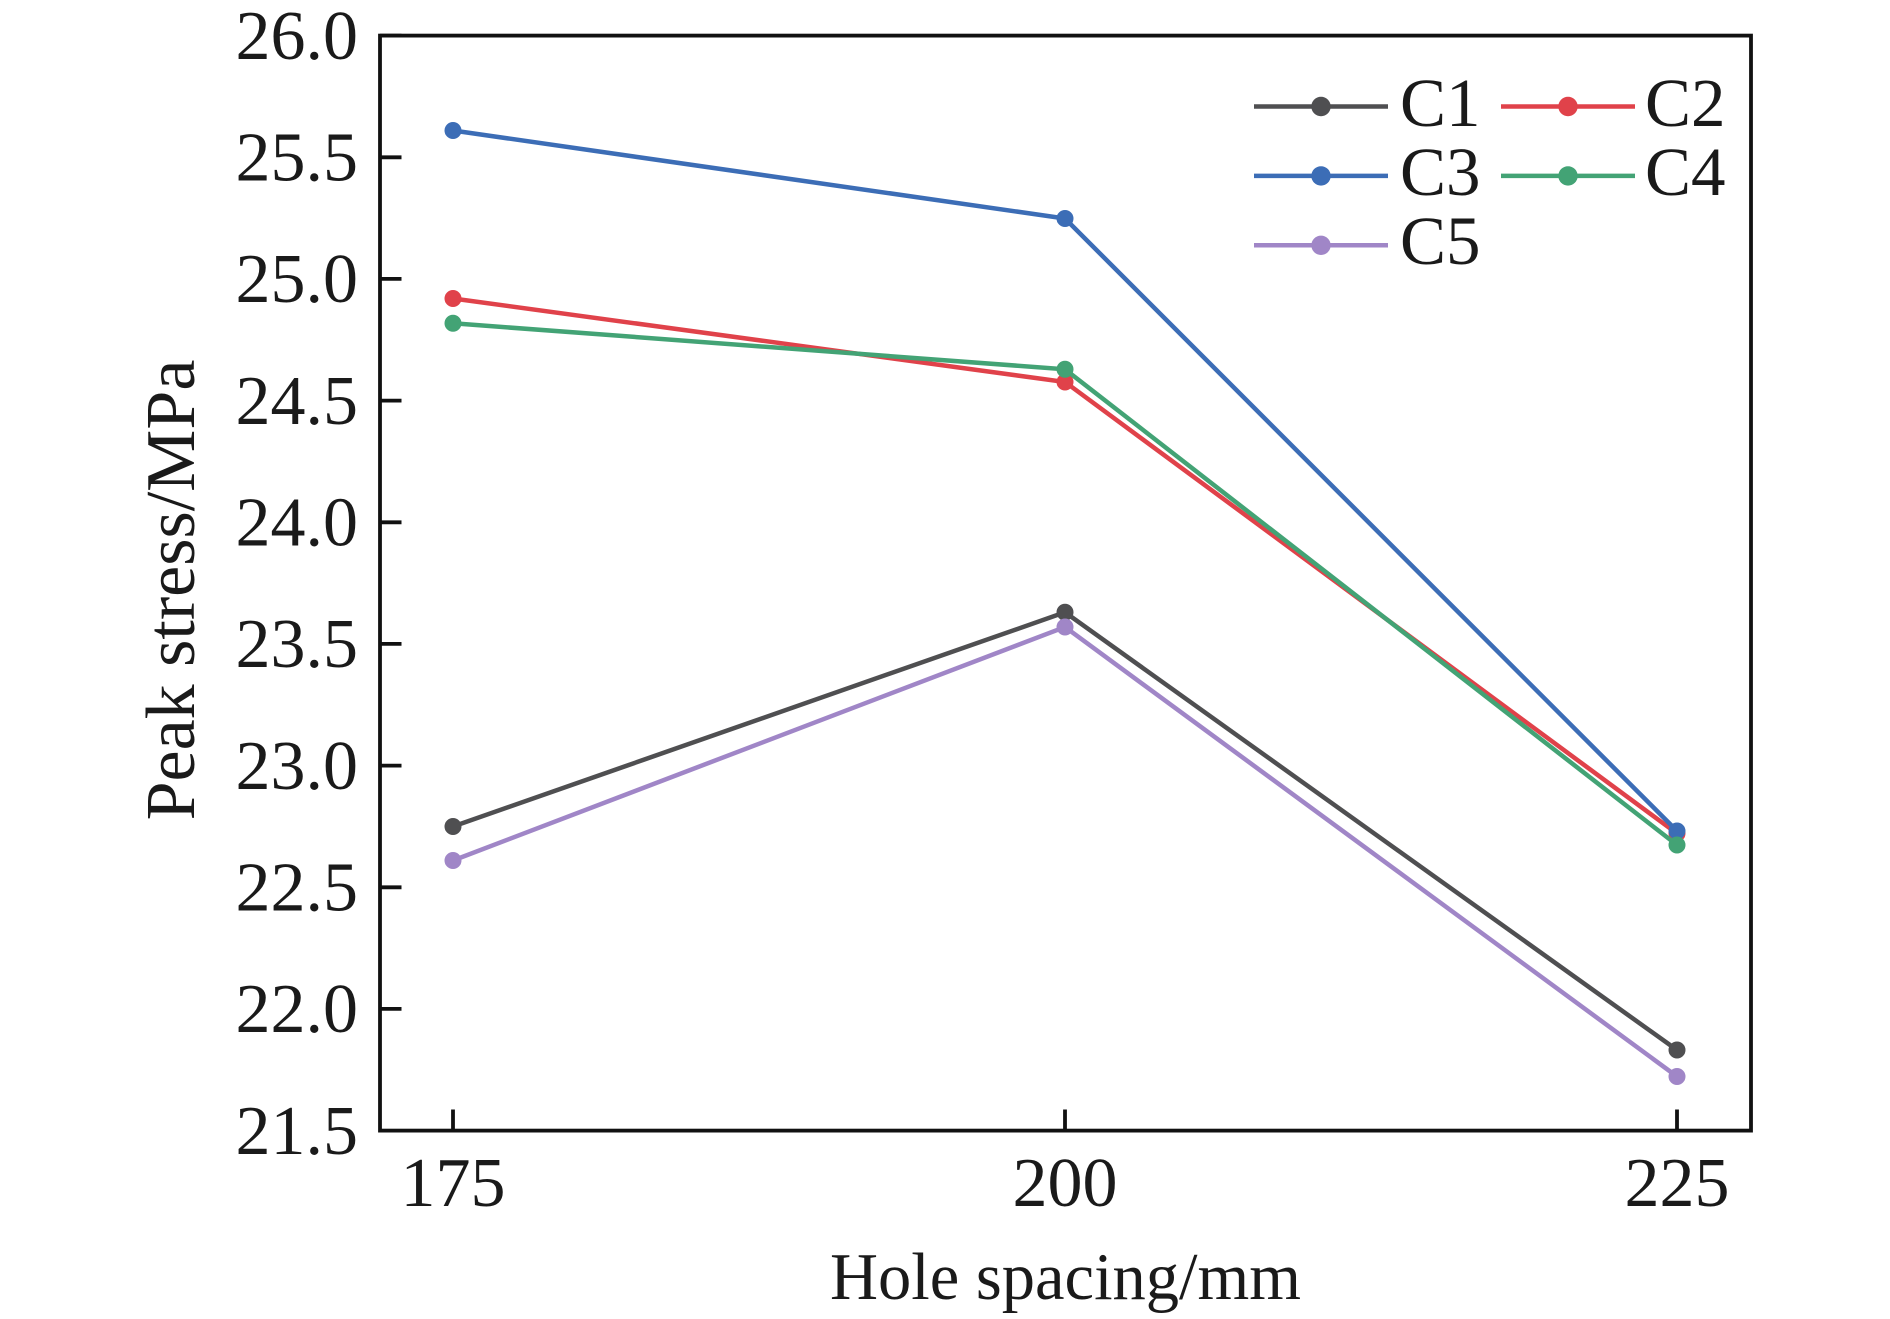 This screenshot has height=1319, width=1890. What do you see at coordinates (297, 158) in the screenshot?
I see `svg-text: 25.5` at bounding box center [297, 158].